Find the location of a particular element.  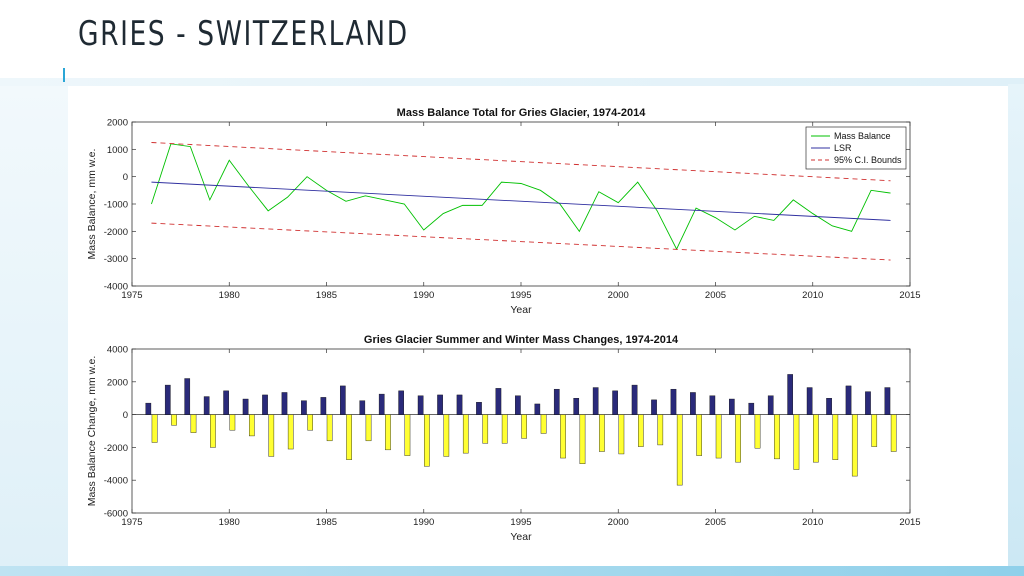

series-line-95-c-i-bounds is located at coordinates (521, 162).